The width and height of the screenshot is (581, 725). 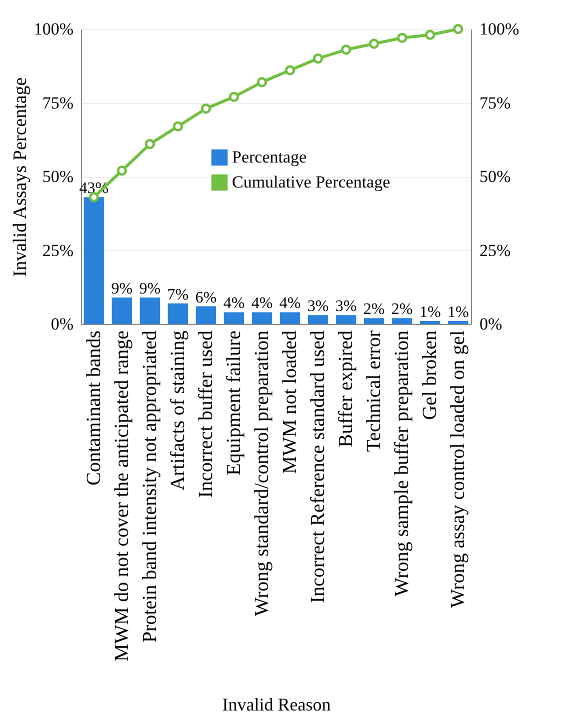 What do you see at coordinates (311, 182) in the screenshot?
I see `legend-label: Cumulative Percentage` at bounding box center [311, 182].